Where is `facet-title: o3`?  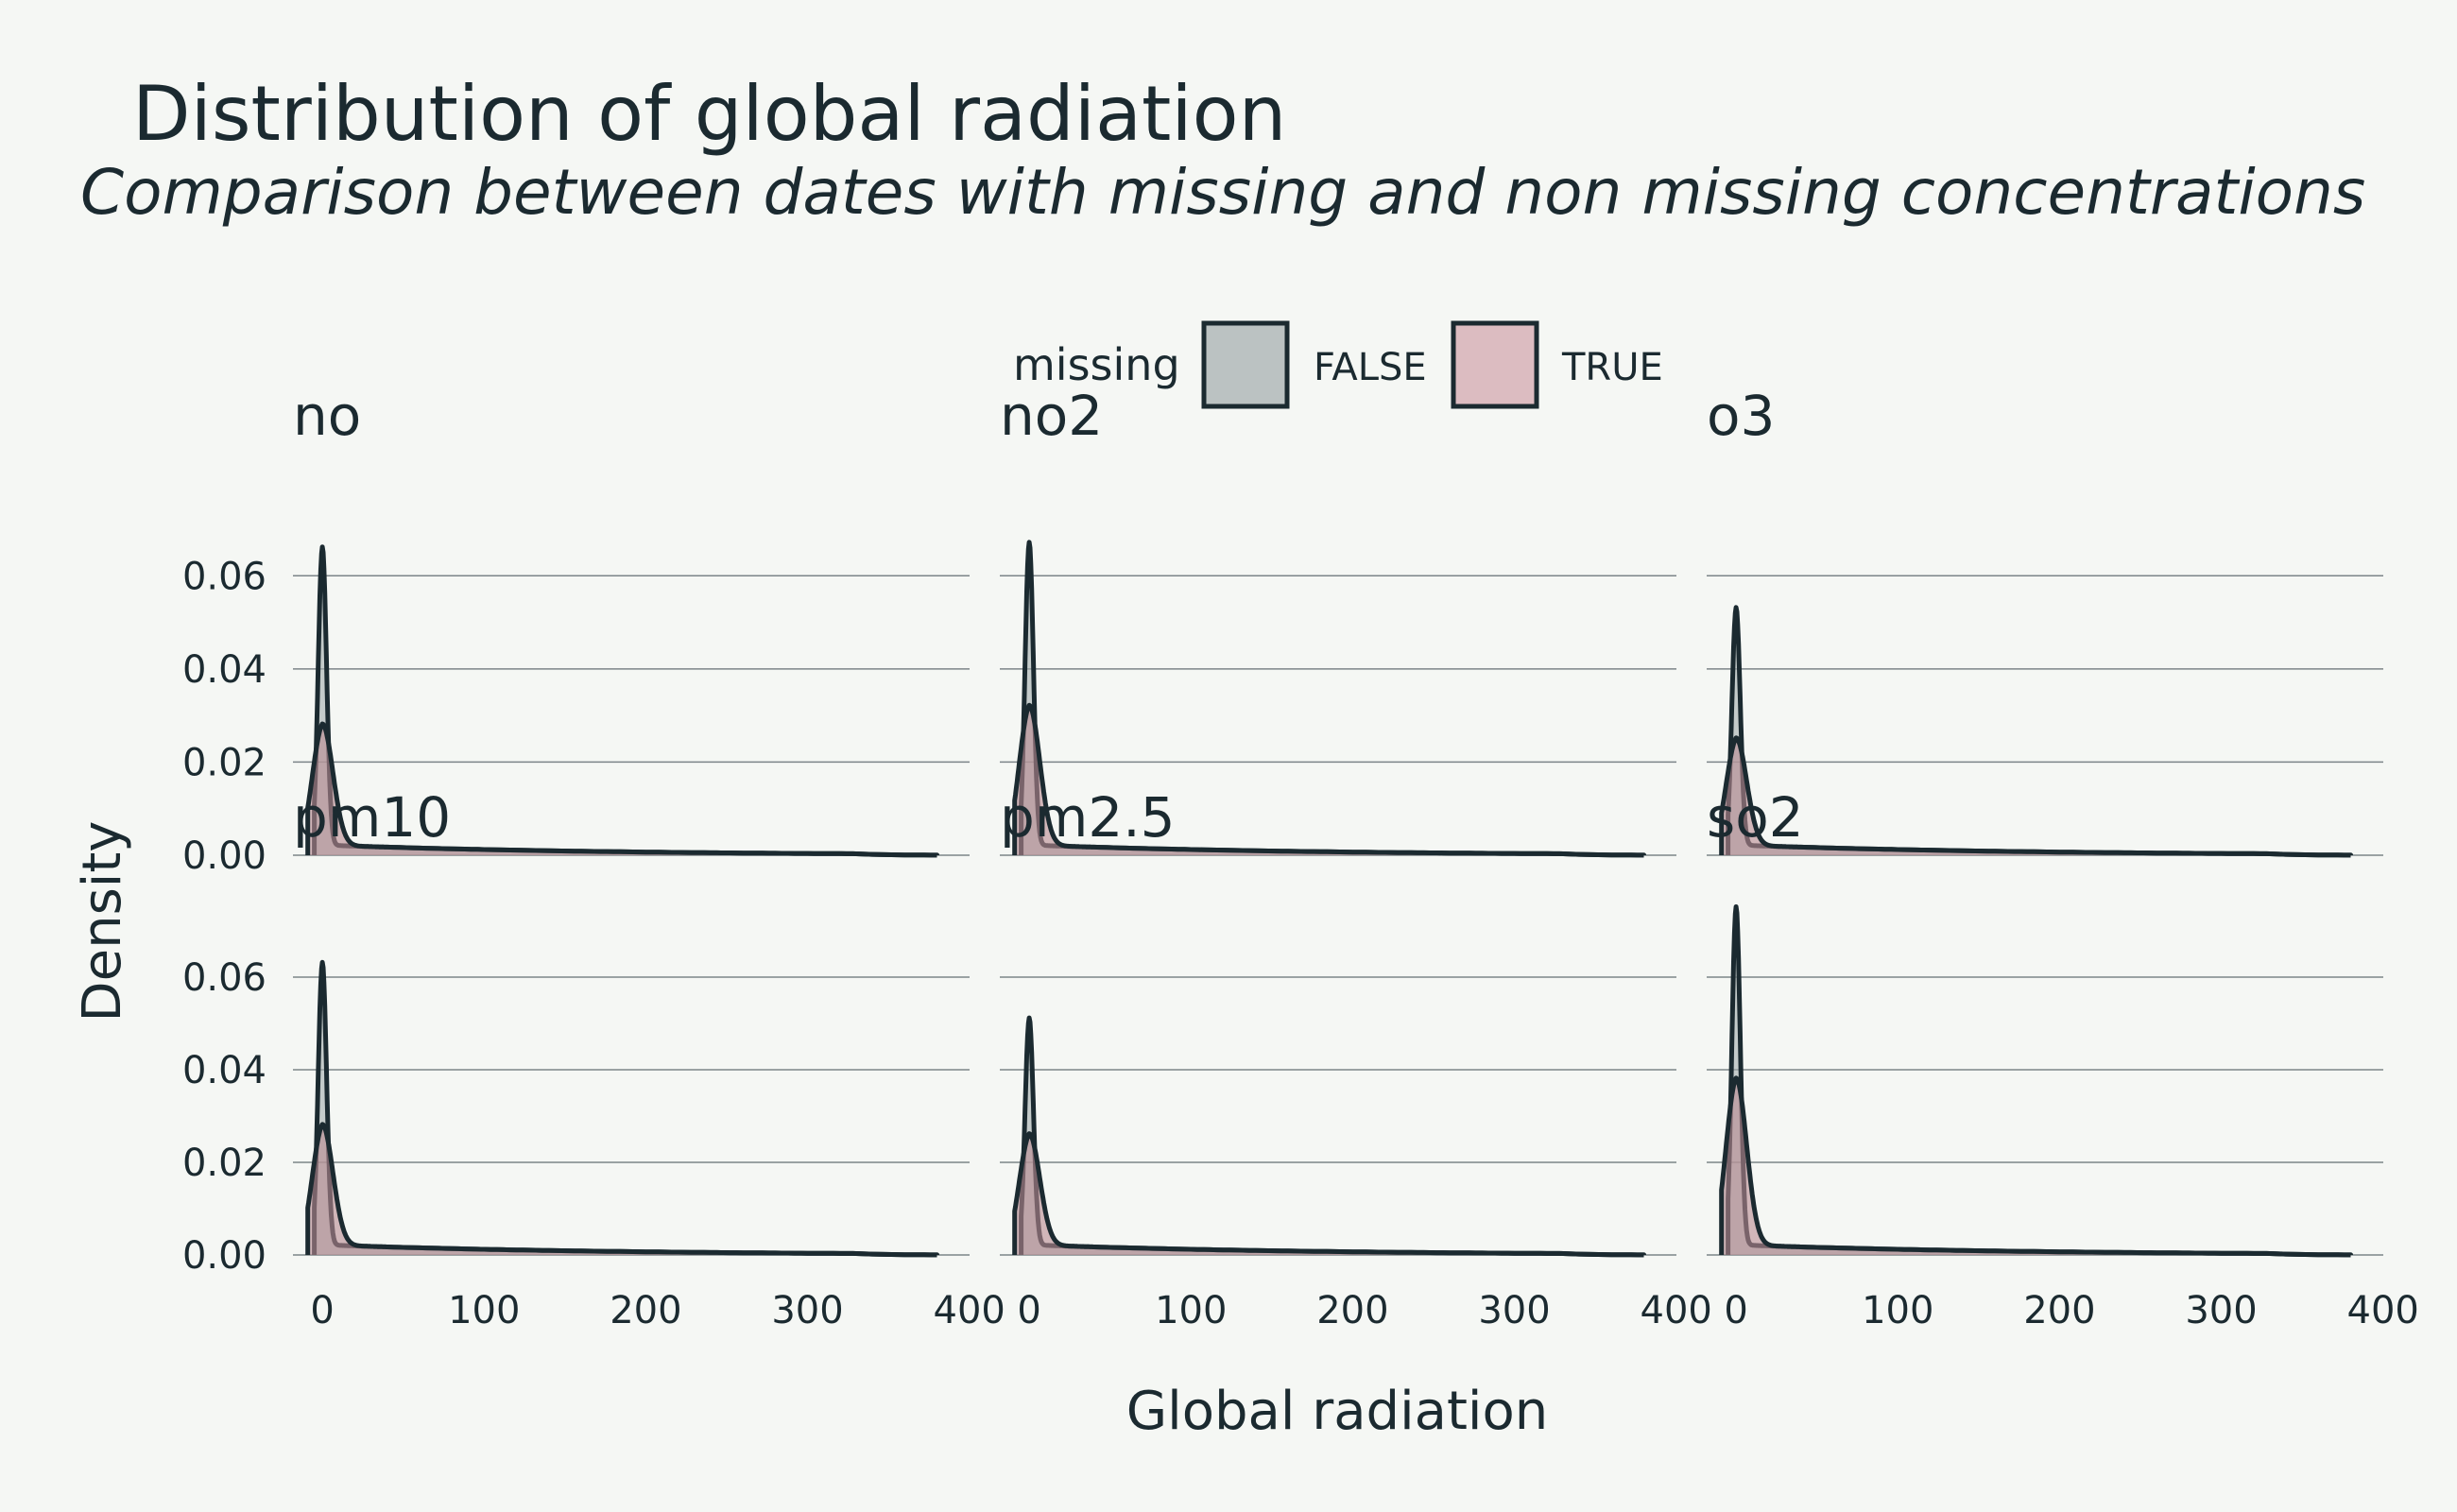
facet-title: o3 is located at coordinates (1741, 416).